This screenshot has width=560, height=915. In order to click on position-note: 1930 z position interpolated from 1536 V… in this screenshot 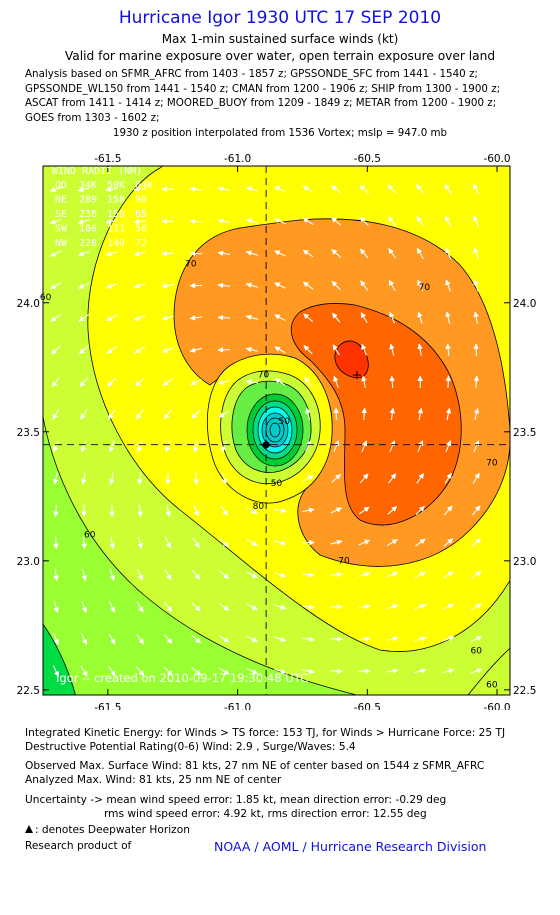, I will do `click(280, 133)`.